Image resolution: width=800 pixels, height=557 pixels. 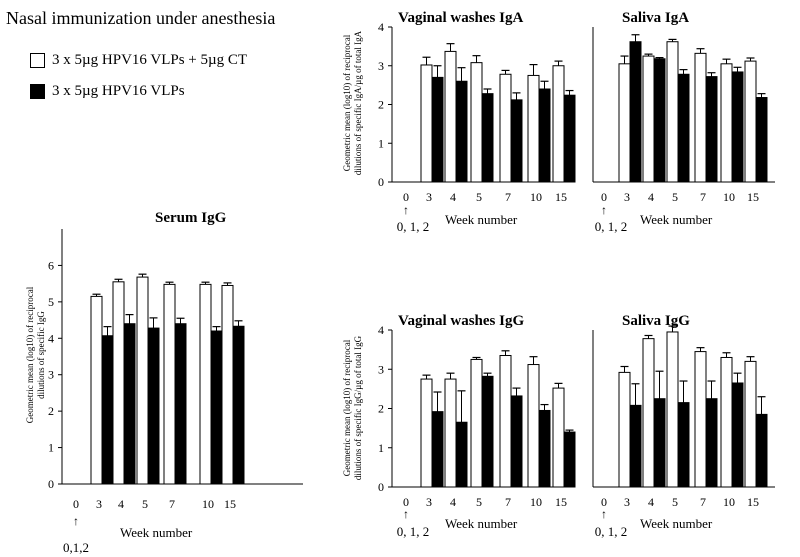 What do you see at coordinates (51, 375) in the screenshot?
I see `serum-igg-y-tick-label: 3` at bounding box center [51, 375].